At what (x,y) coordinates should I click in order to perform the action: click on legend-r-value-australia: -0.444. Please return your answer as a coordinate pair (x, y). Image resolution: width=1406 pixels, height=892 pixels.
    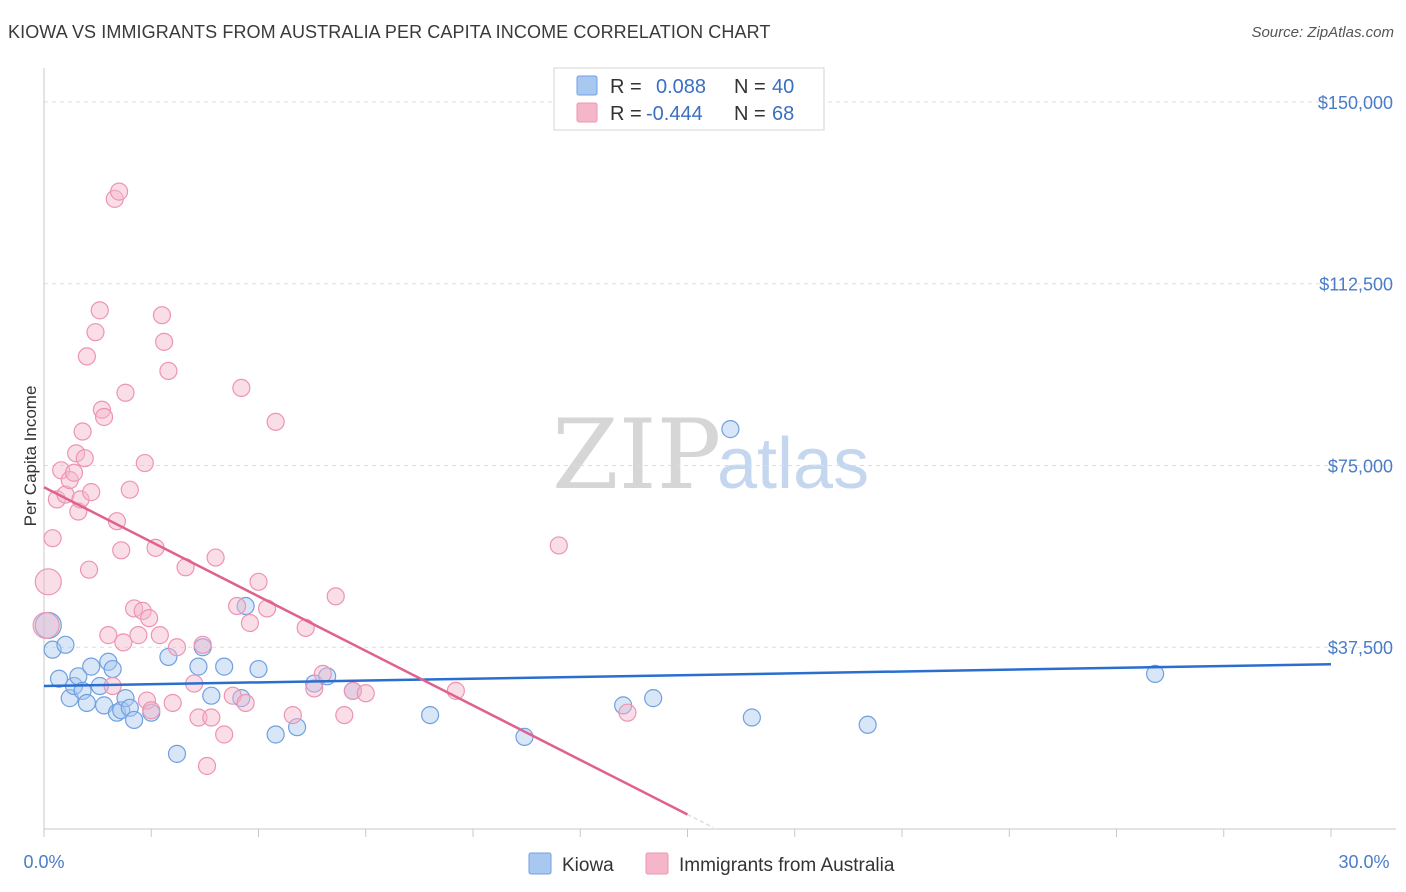
    Looking at the image, I should click on (674, 114).